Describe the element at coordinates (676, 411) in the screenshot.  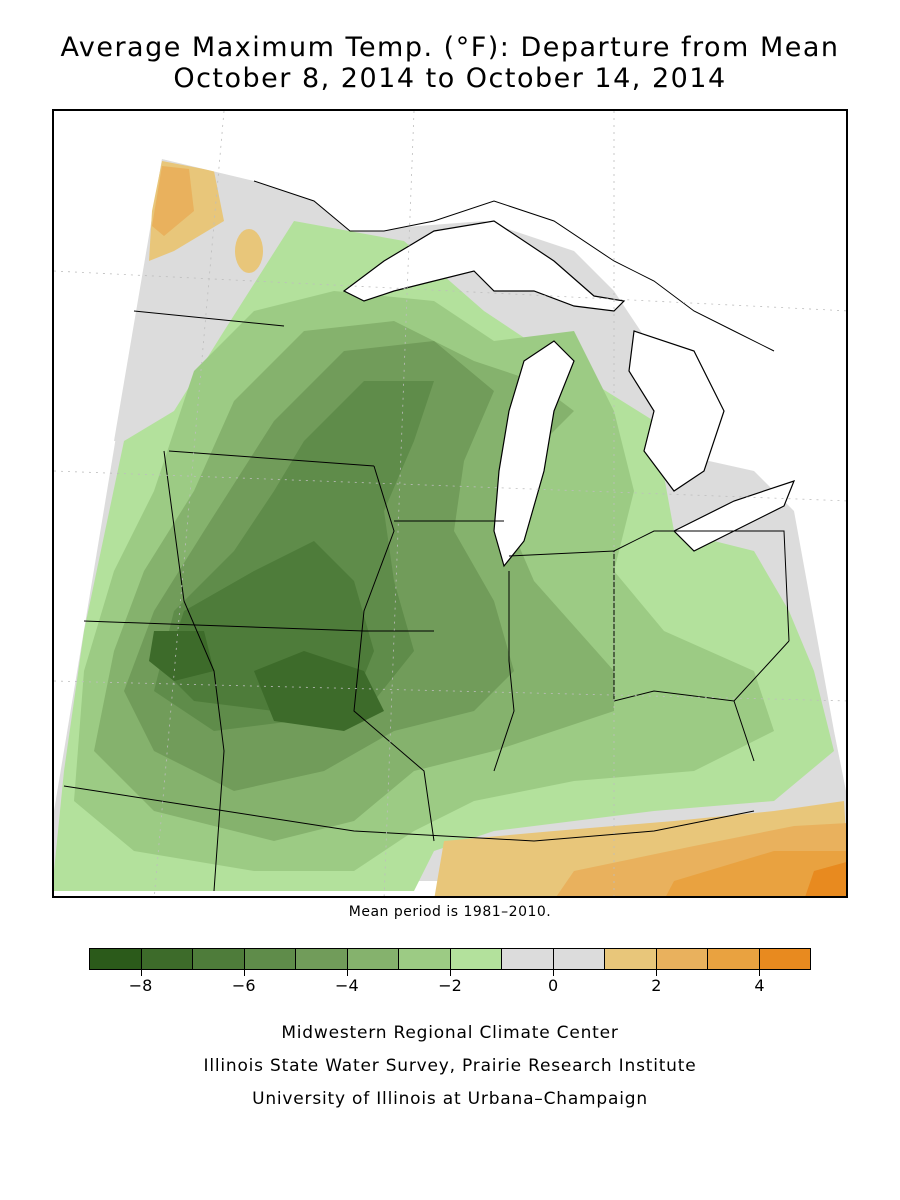
I see `lake-huron` at that location.